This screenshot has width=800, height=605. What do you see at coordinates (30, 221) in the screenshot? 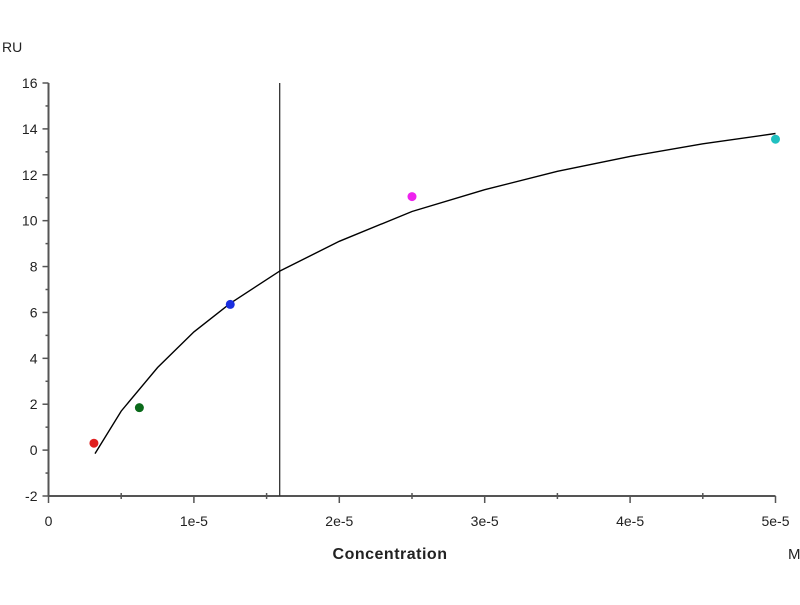
I see `y-tick-label: 10` at bounding box center [30, 221].